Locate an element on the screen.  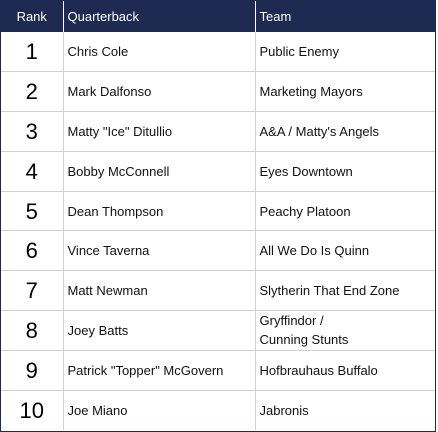
team-name-line: Public Enemy is located at coordinates (299, 52).